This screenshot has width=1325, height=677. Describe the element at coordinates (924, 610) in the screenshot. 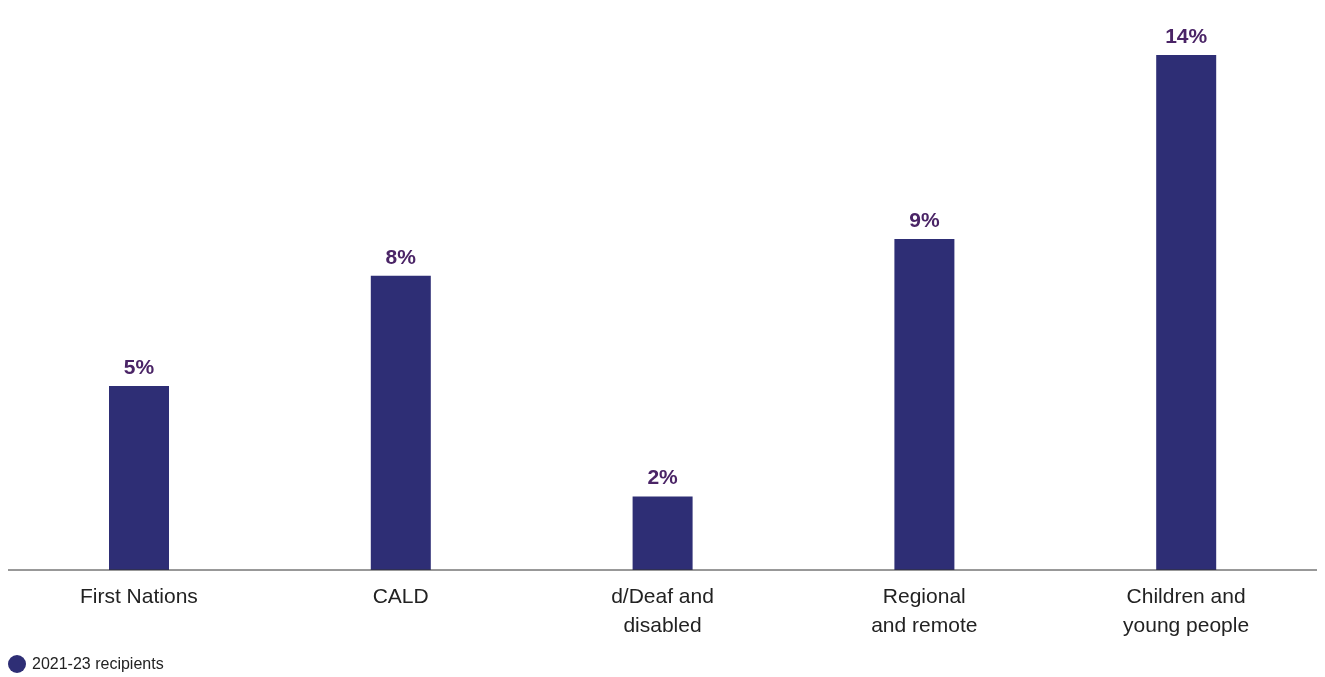

I see `x-tick-label: Regional and remote` at that location.